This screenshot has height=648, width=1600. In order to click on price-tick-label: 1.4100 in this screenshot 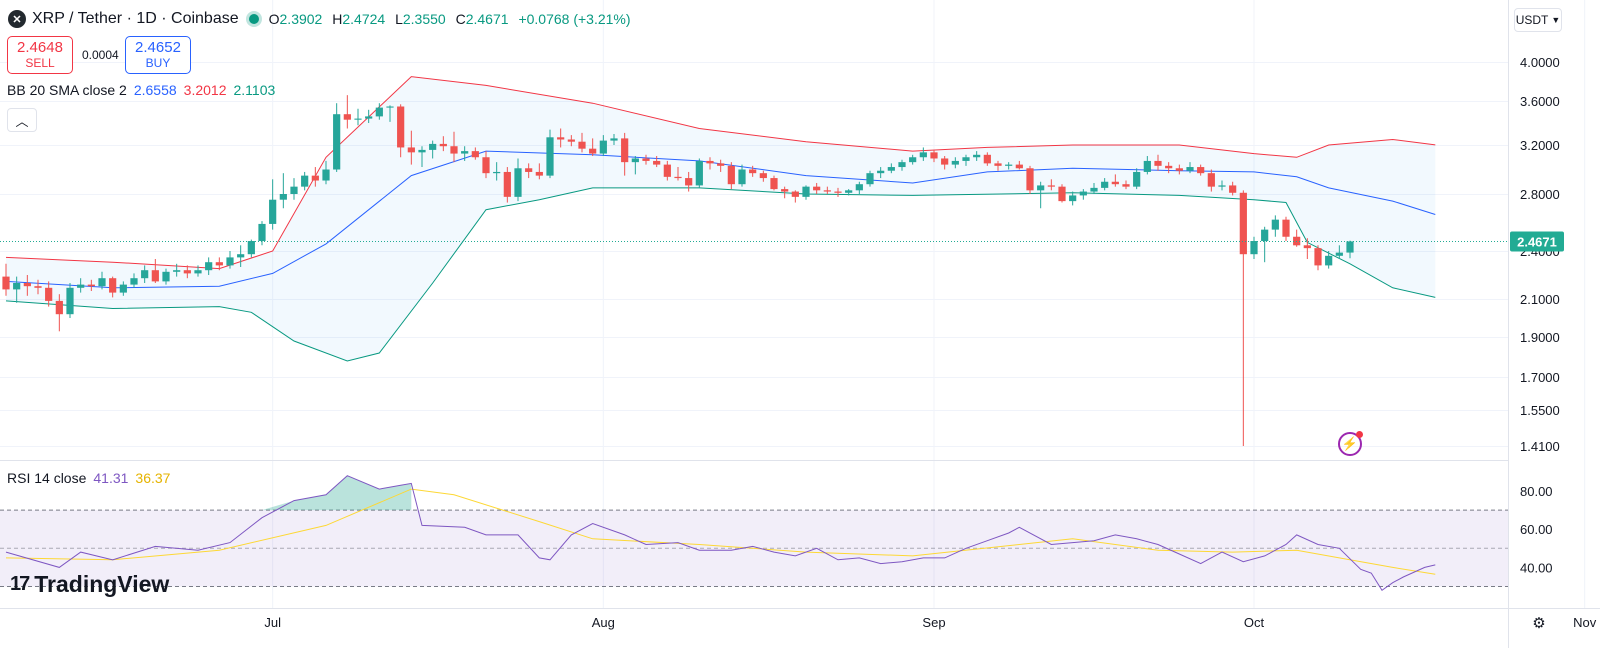, I will do `click(1540, 446)`.